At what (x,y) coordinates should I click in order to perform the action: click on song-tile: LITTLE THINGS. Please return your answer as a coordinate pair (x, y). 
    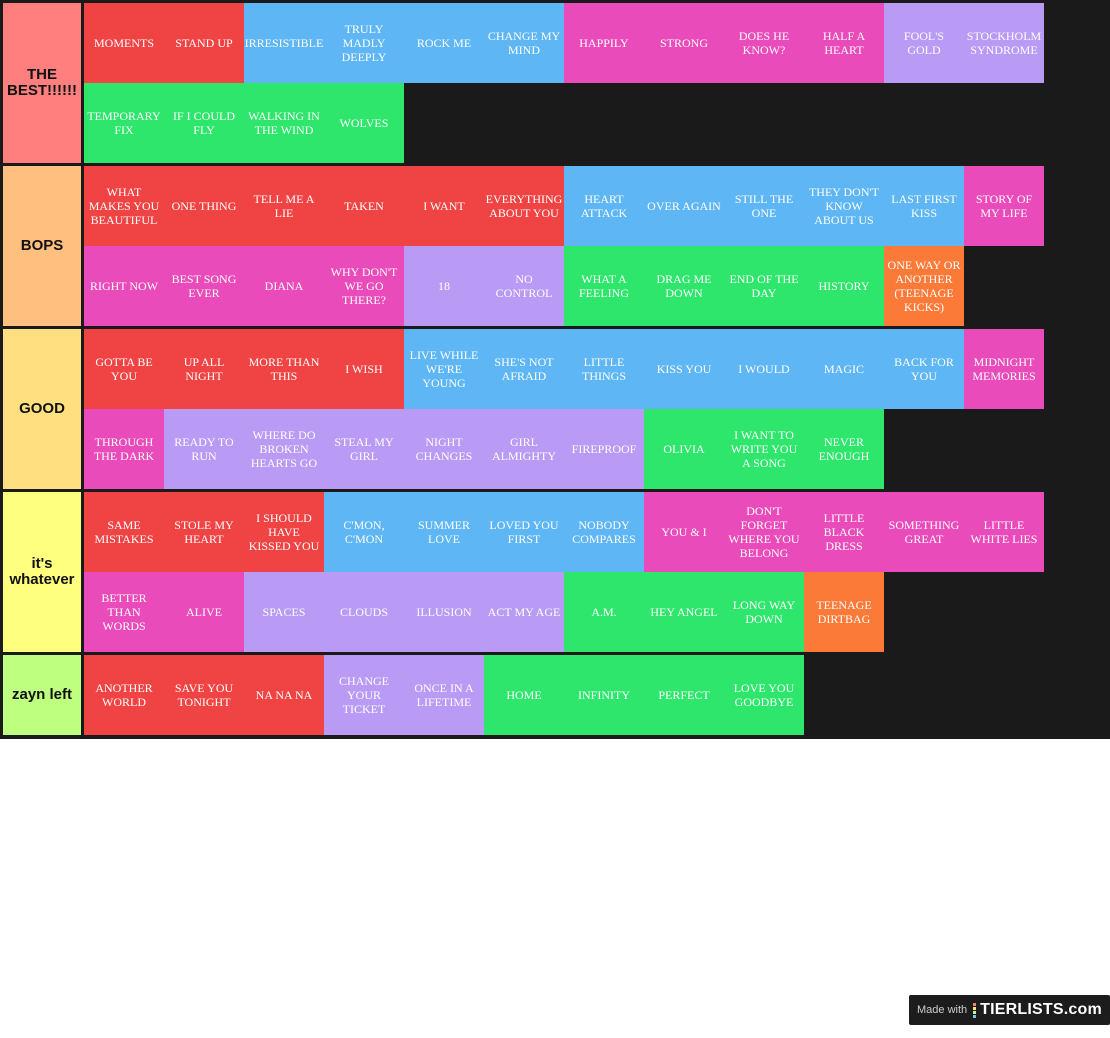
    Looking at the image, I should click on (604, 369).